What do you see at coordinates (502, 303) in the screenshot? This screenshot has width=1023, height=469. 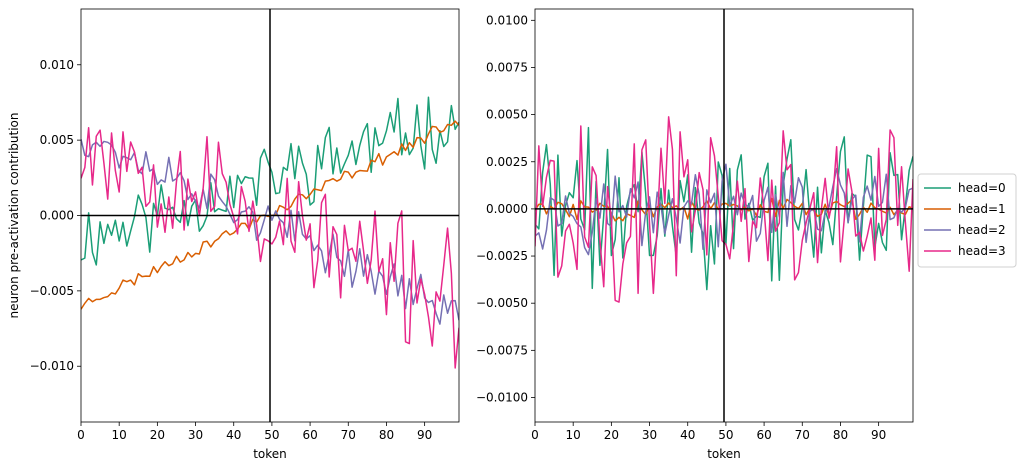 I see `y-tick-label: −0.0050` at bounding box center [502, 303].